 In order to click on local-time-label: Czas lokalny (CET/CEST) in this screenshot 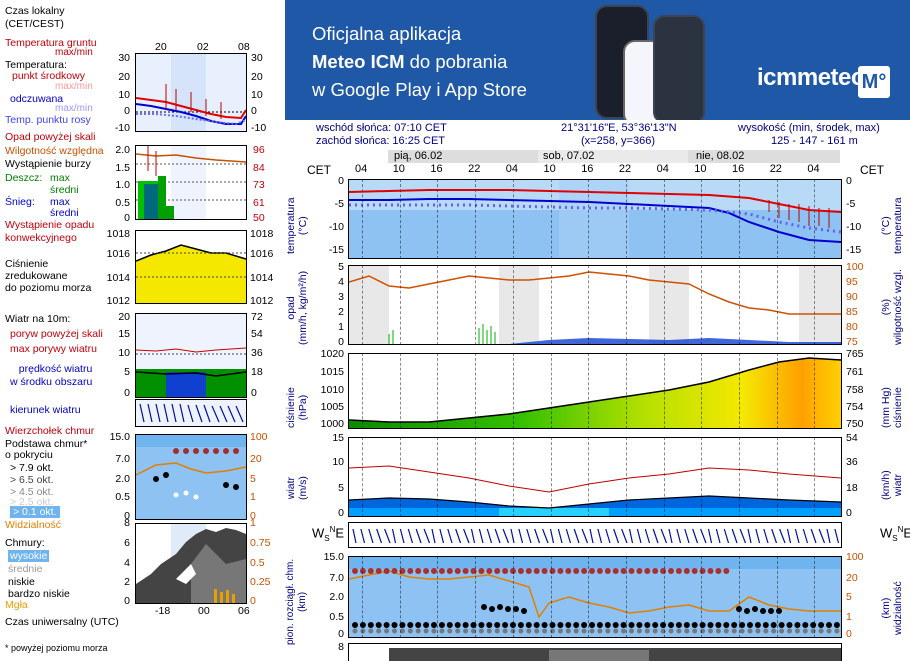, I will do `click(35, 17)`.